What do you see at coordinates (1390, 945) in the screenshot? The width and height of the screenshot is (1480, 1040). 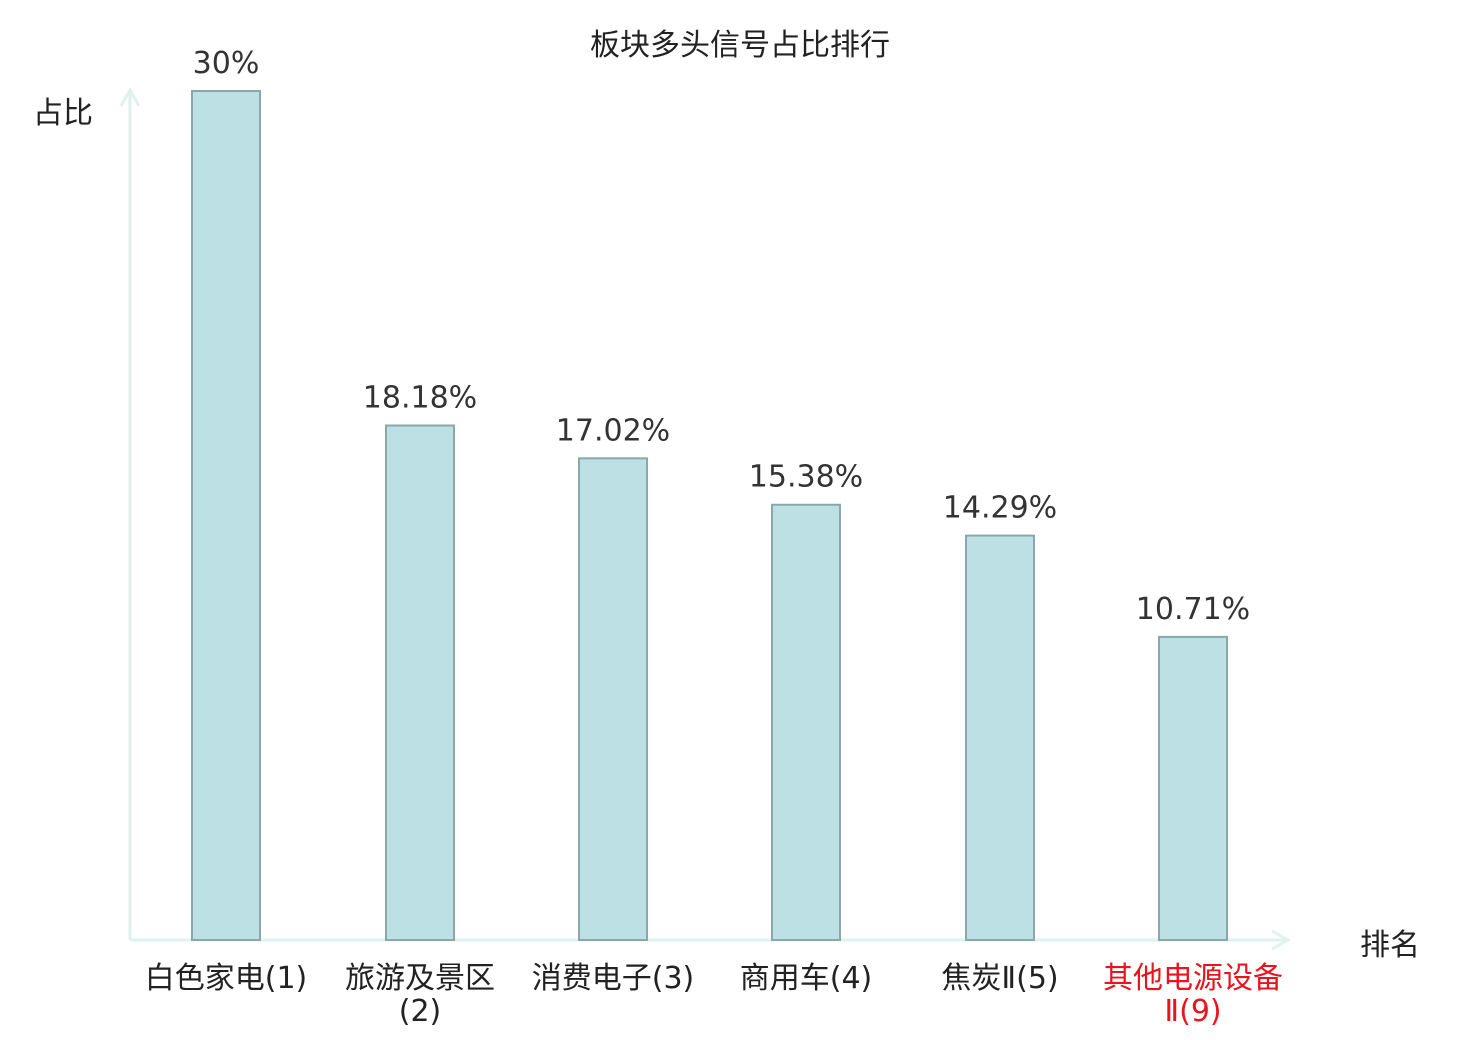 I see `x-axis-label: 排名` at bounding box center [1390, 945].